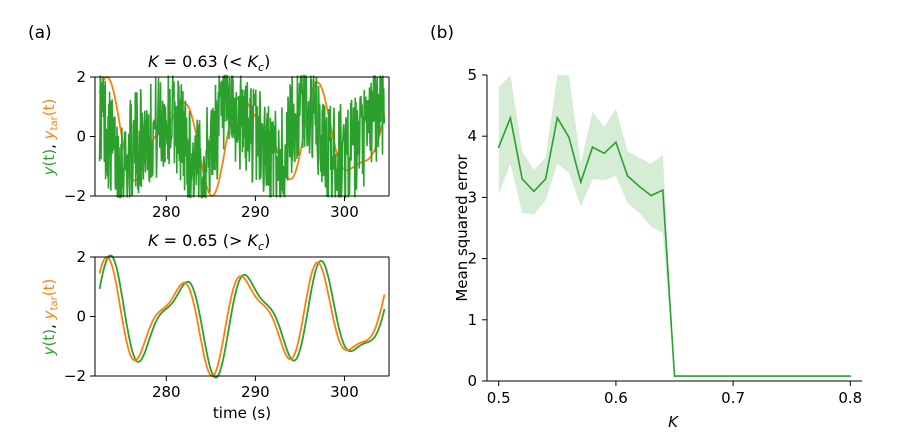  I want to click on plot-a-top-series, so click(242, 136).